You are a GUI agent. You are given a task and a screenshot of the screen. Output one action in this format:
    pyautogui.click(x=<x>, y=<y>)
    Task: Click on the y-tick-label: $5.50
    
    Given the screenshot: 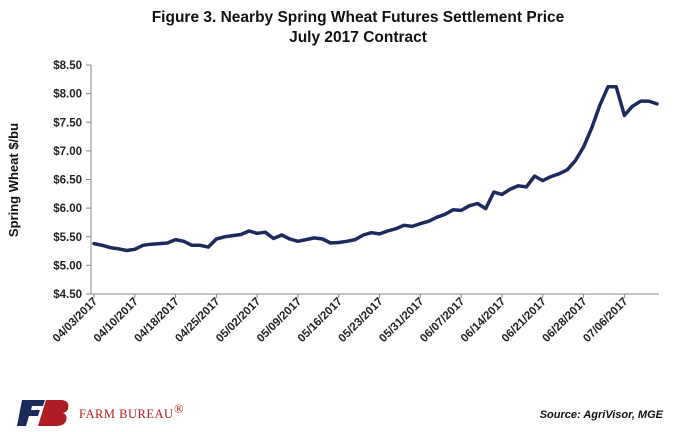 What is the action you would take?
    pyautogui.click(x=67, y=238)
    